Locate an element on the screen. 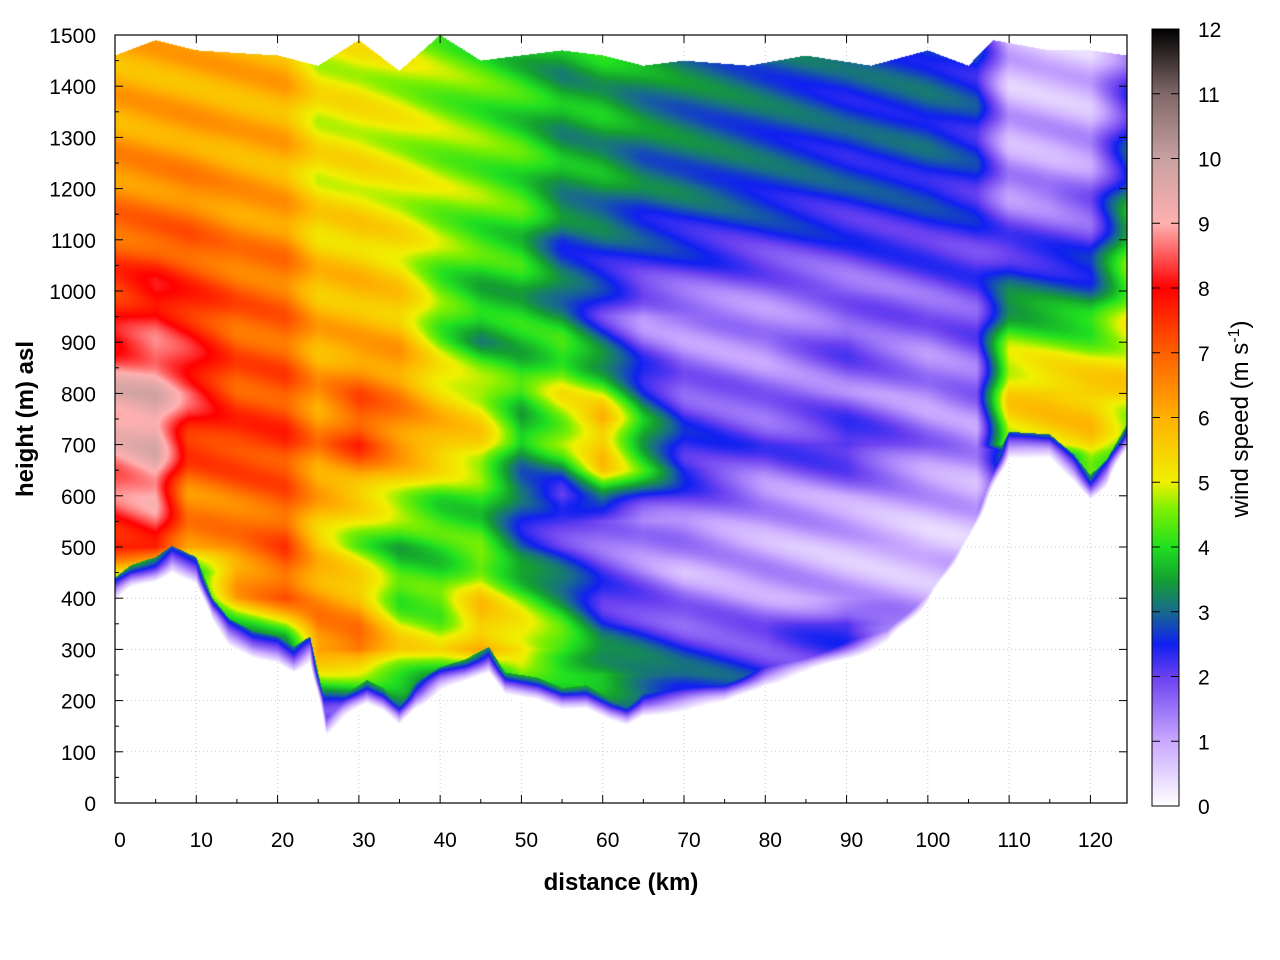 The image size is (1280, 960). y-tick-label: 1300 is located at coordinates (72, 138).